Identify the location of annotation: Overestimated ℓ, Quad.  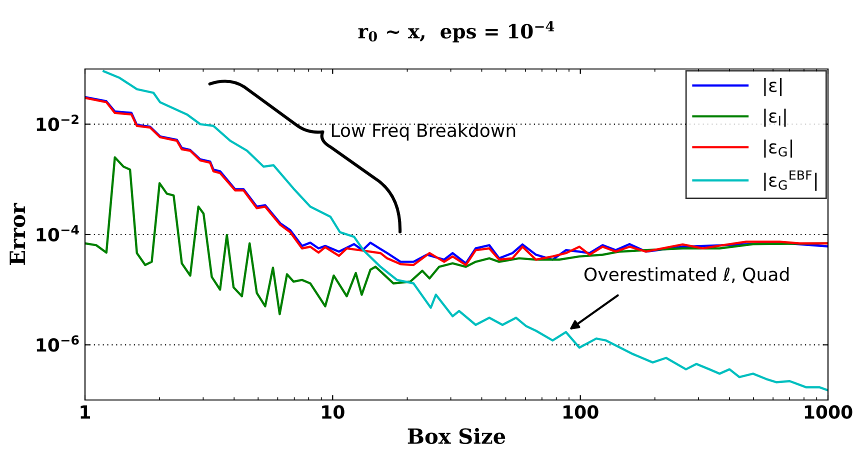
(686, 275).